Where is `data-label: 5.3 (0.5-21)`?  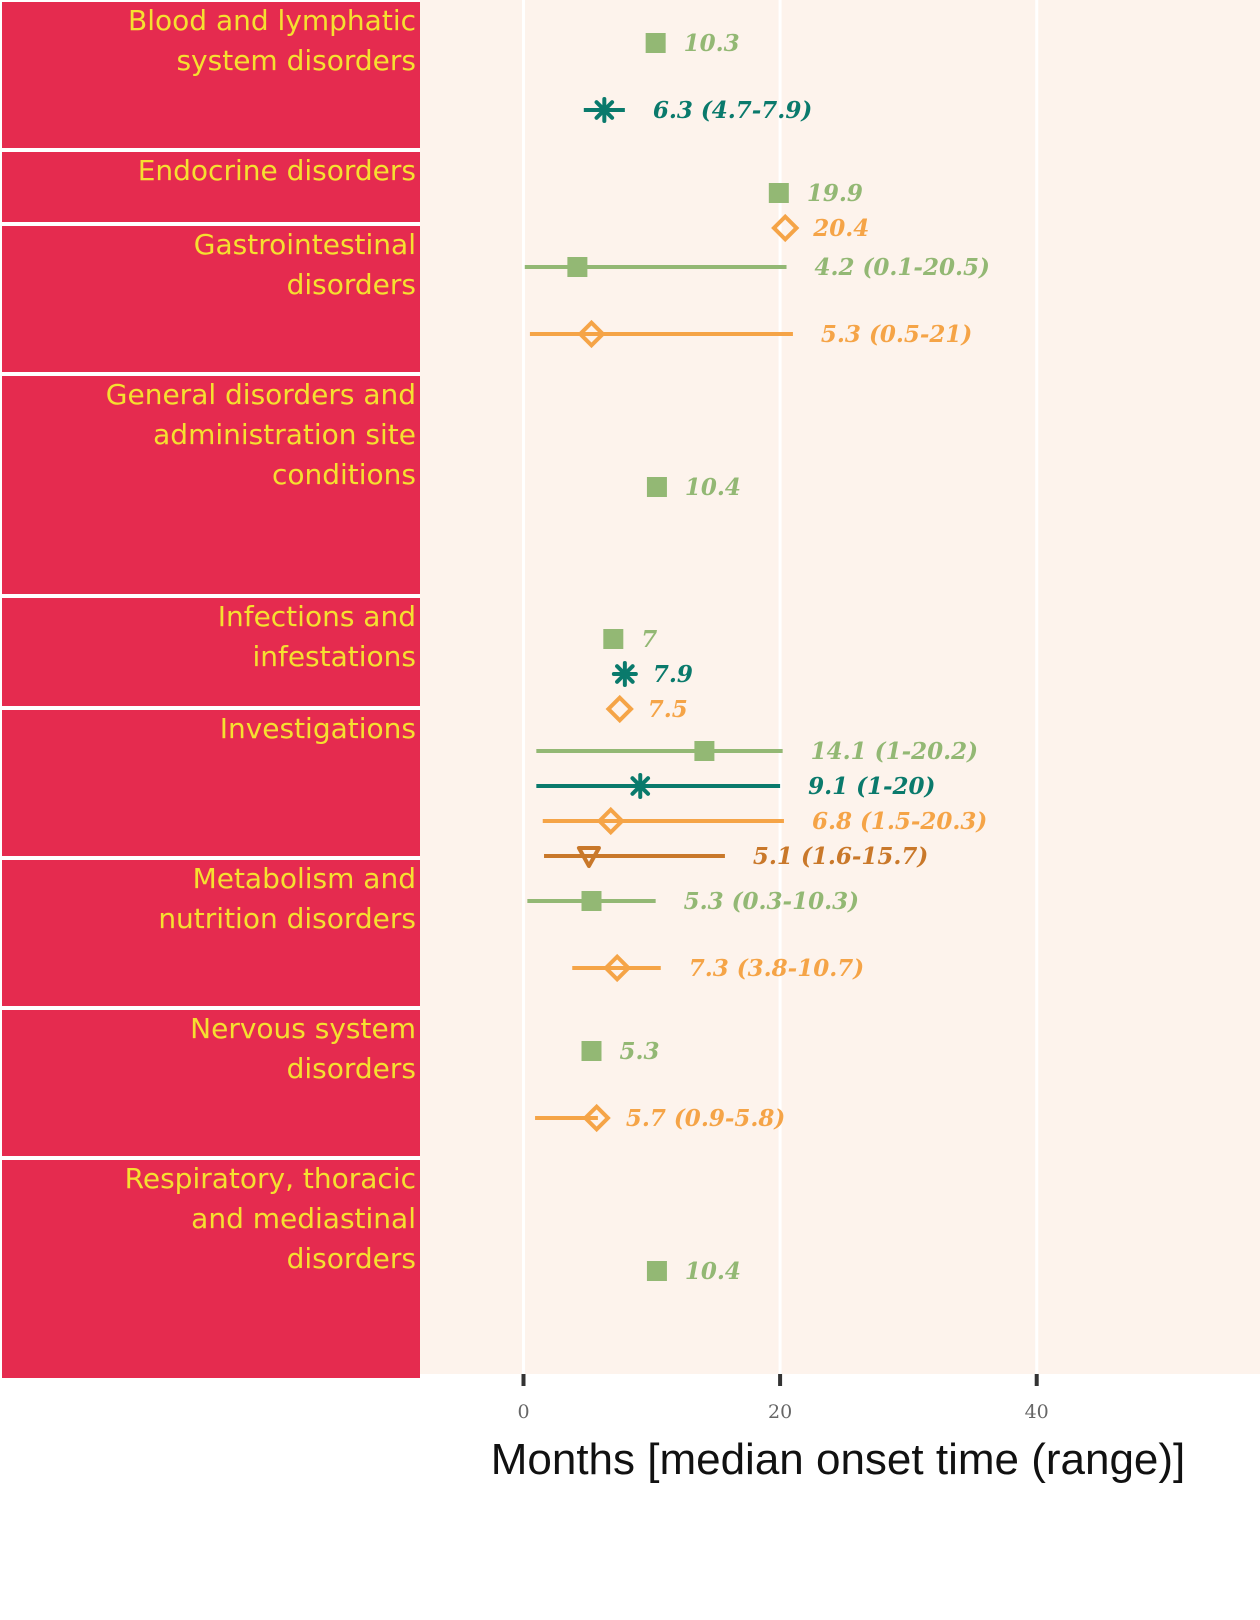 data-label: 5.3 (0.5-21) is located at coordinates (896, 334).